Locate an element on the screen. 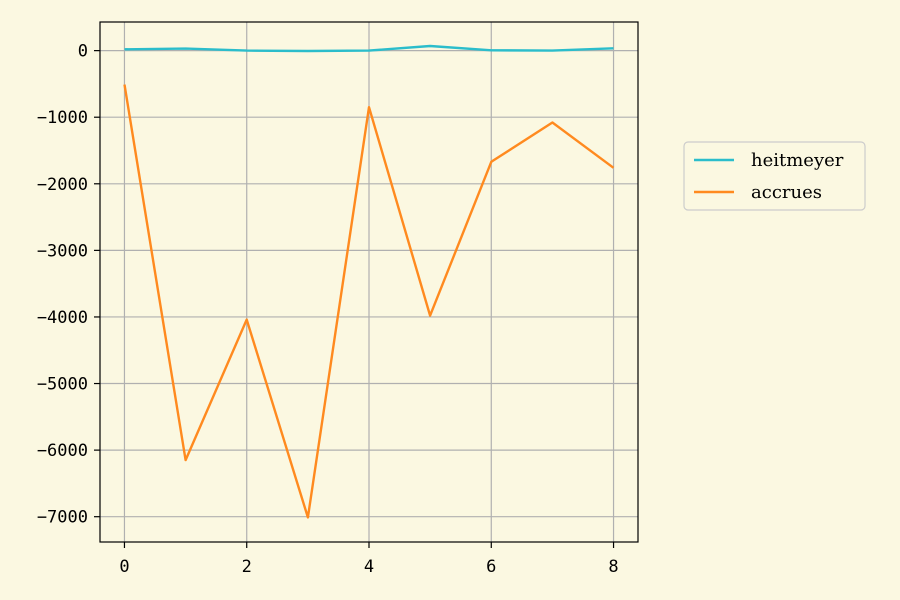 This screenshot has width=900, height=600. y-tick-label: −5000 is located at coordinates (62, 385).